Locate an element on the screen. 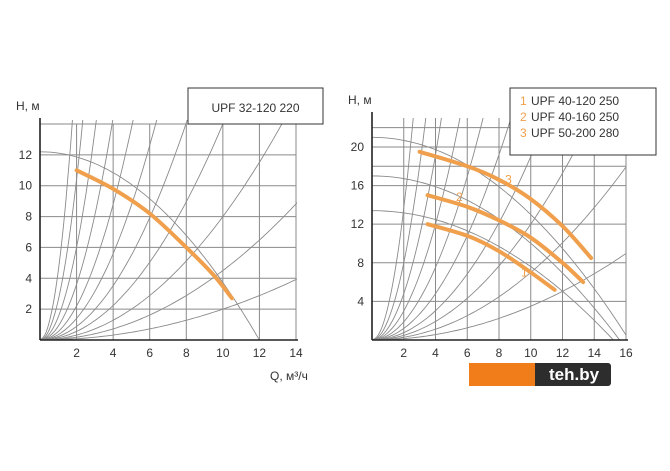 This screenshot has width=670, height=471. chart-title: UPF 32-120 220 is located at coordinates (255, 108).